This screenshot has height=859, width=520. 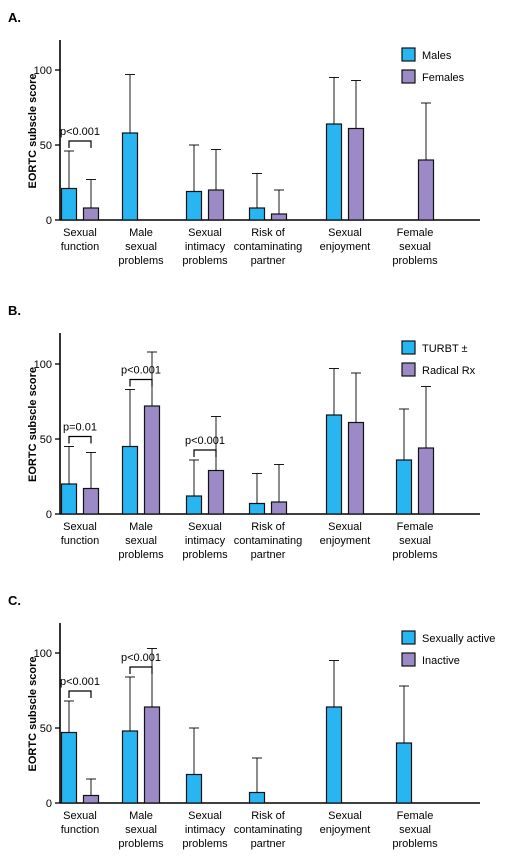 I want to click on panel-label: C., so click(x=14, y=600).